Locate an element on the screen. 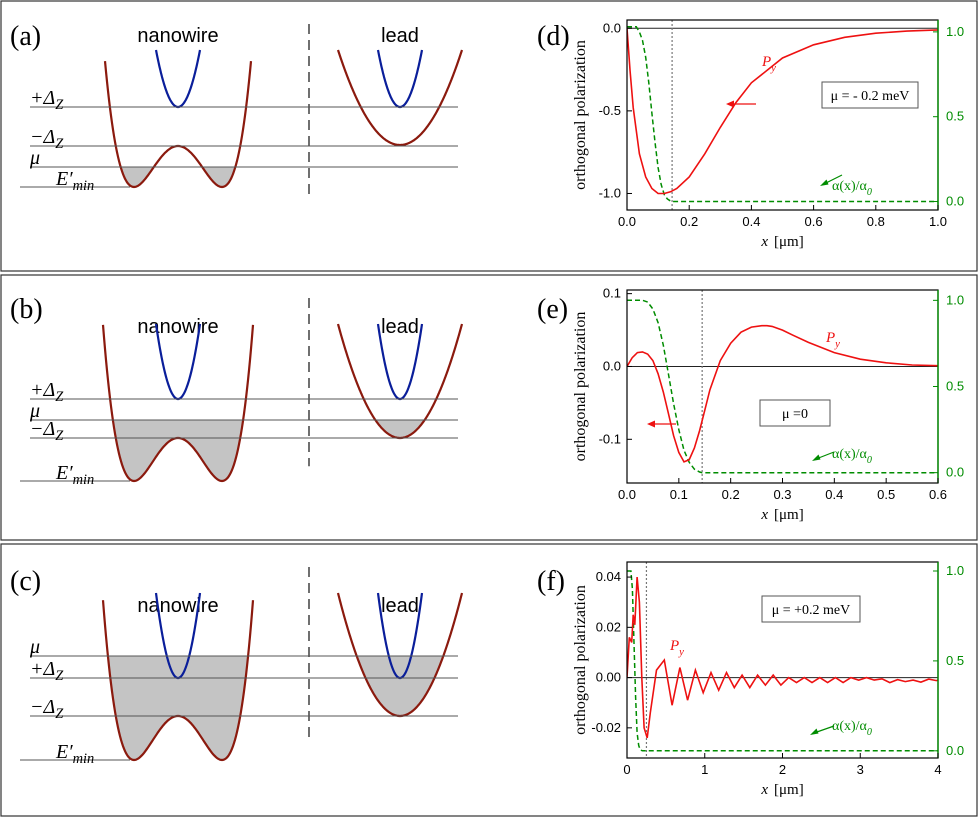 Image resolution: width=980 pixels, height=817 pixels. lead-upper-band is located at coordinates (400, 79).